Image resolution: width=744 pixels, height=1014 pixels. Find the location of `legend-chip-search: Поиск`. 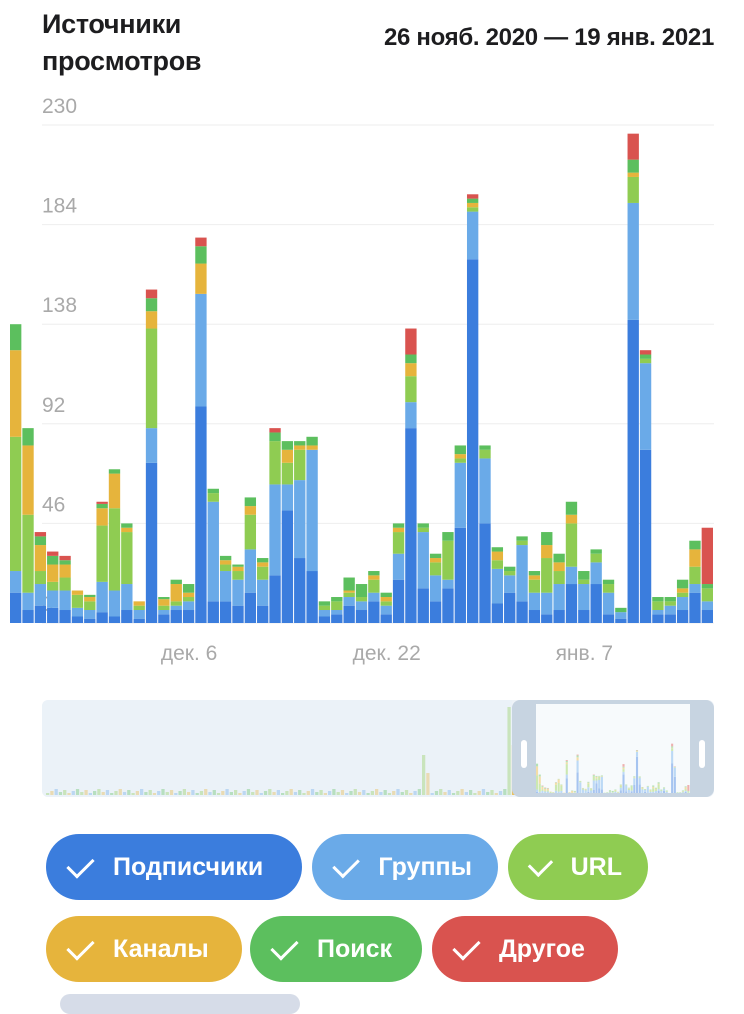

legend-chip-search: Поиск is located at coordinates (336, 949).